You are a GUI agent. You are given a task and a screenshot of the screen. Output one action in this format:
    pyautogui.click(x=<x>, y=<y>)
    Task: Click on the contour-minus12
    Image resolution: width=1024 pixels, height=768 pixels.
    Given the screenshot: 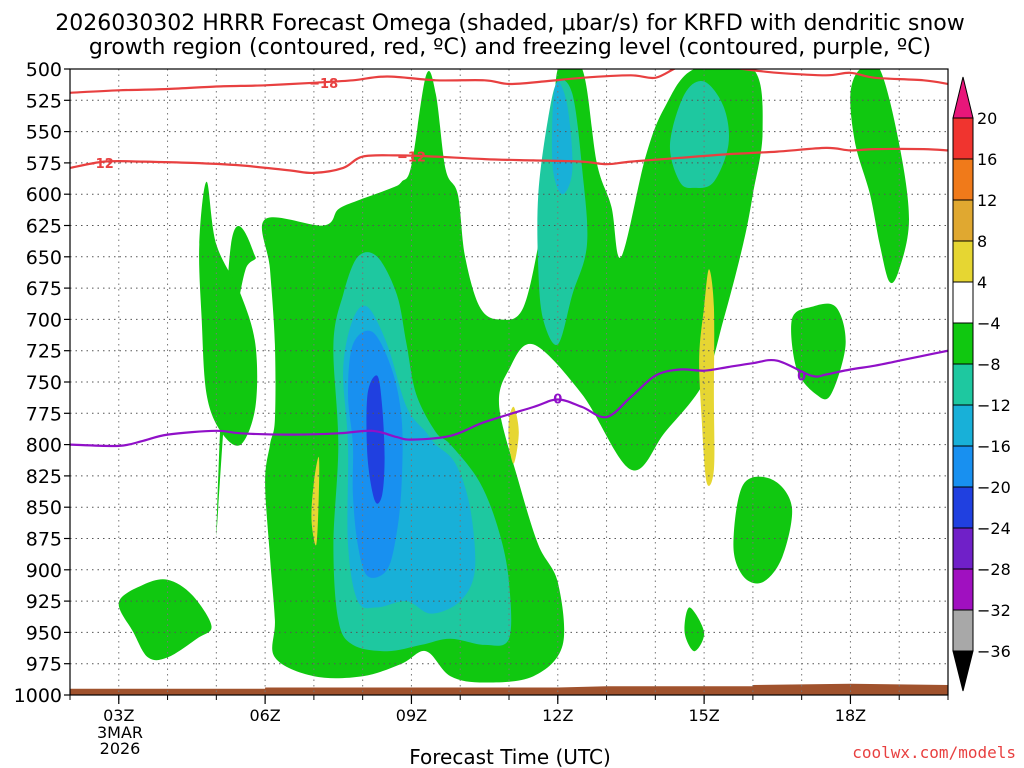 What is the action you would take?
    pyautogui.click(x=509, y=160)
    